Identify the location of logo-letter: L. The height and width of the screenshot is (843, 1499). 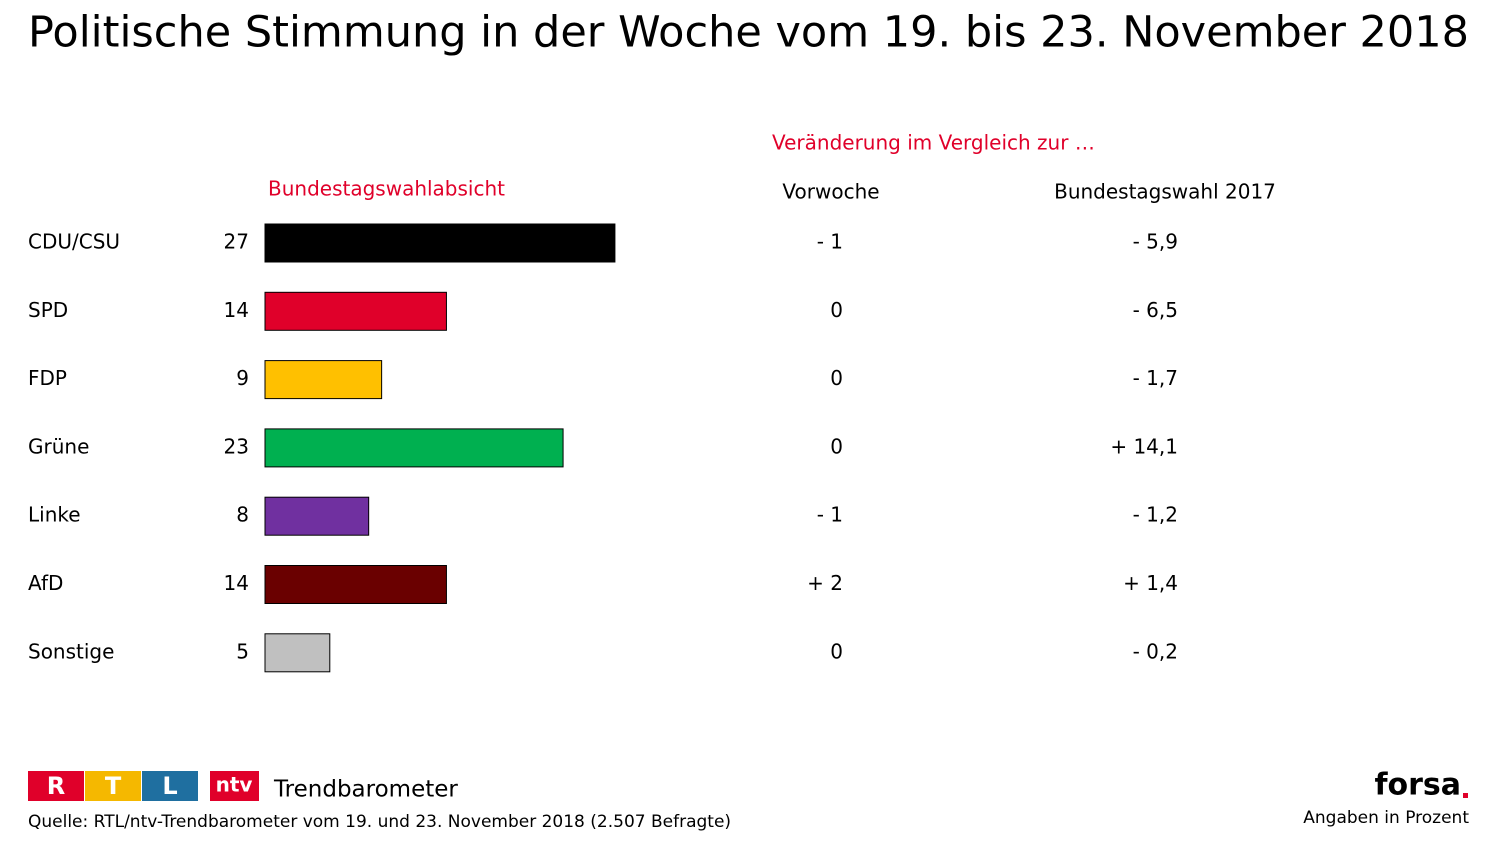
(169, 786).